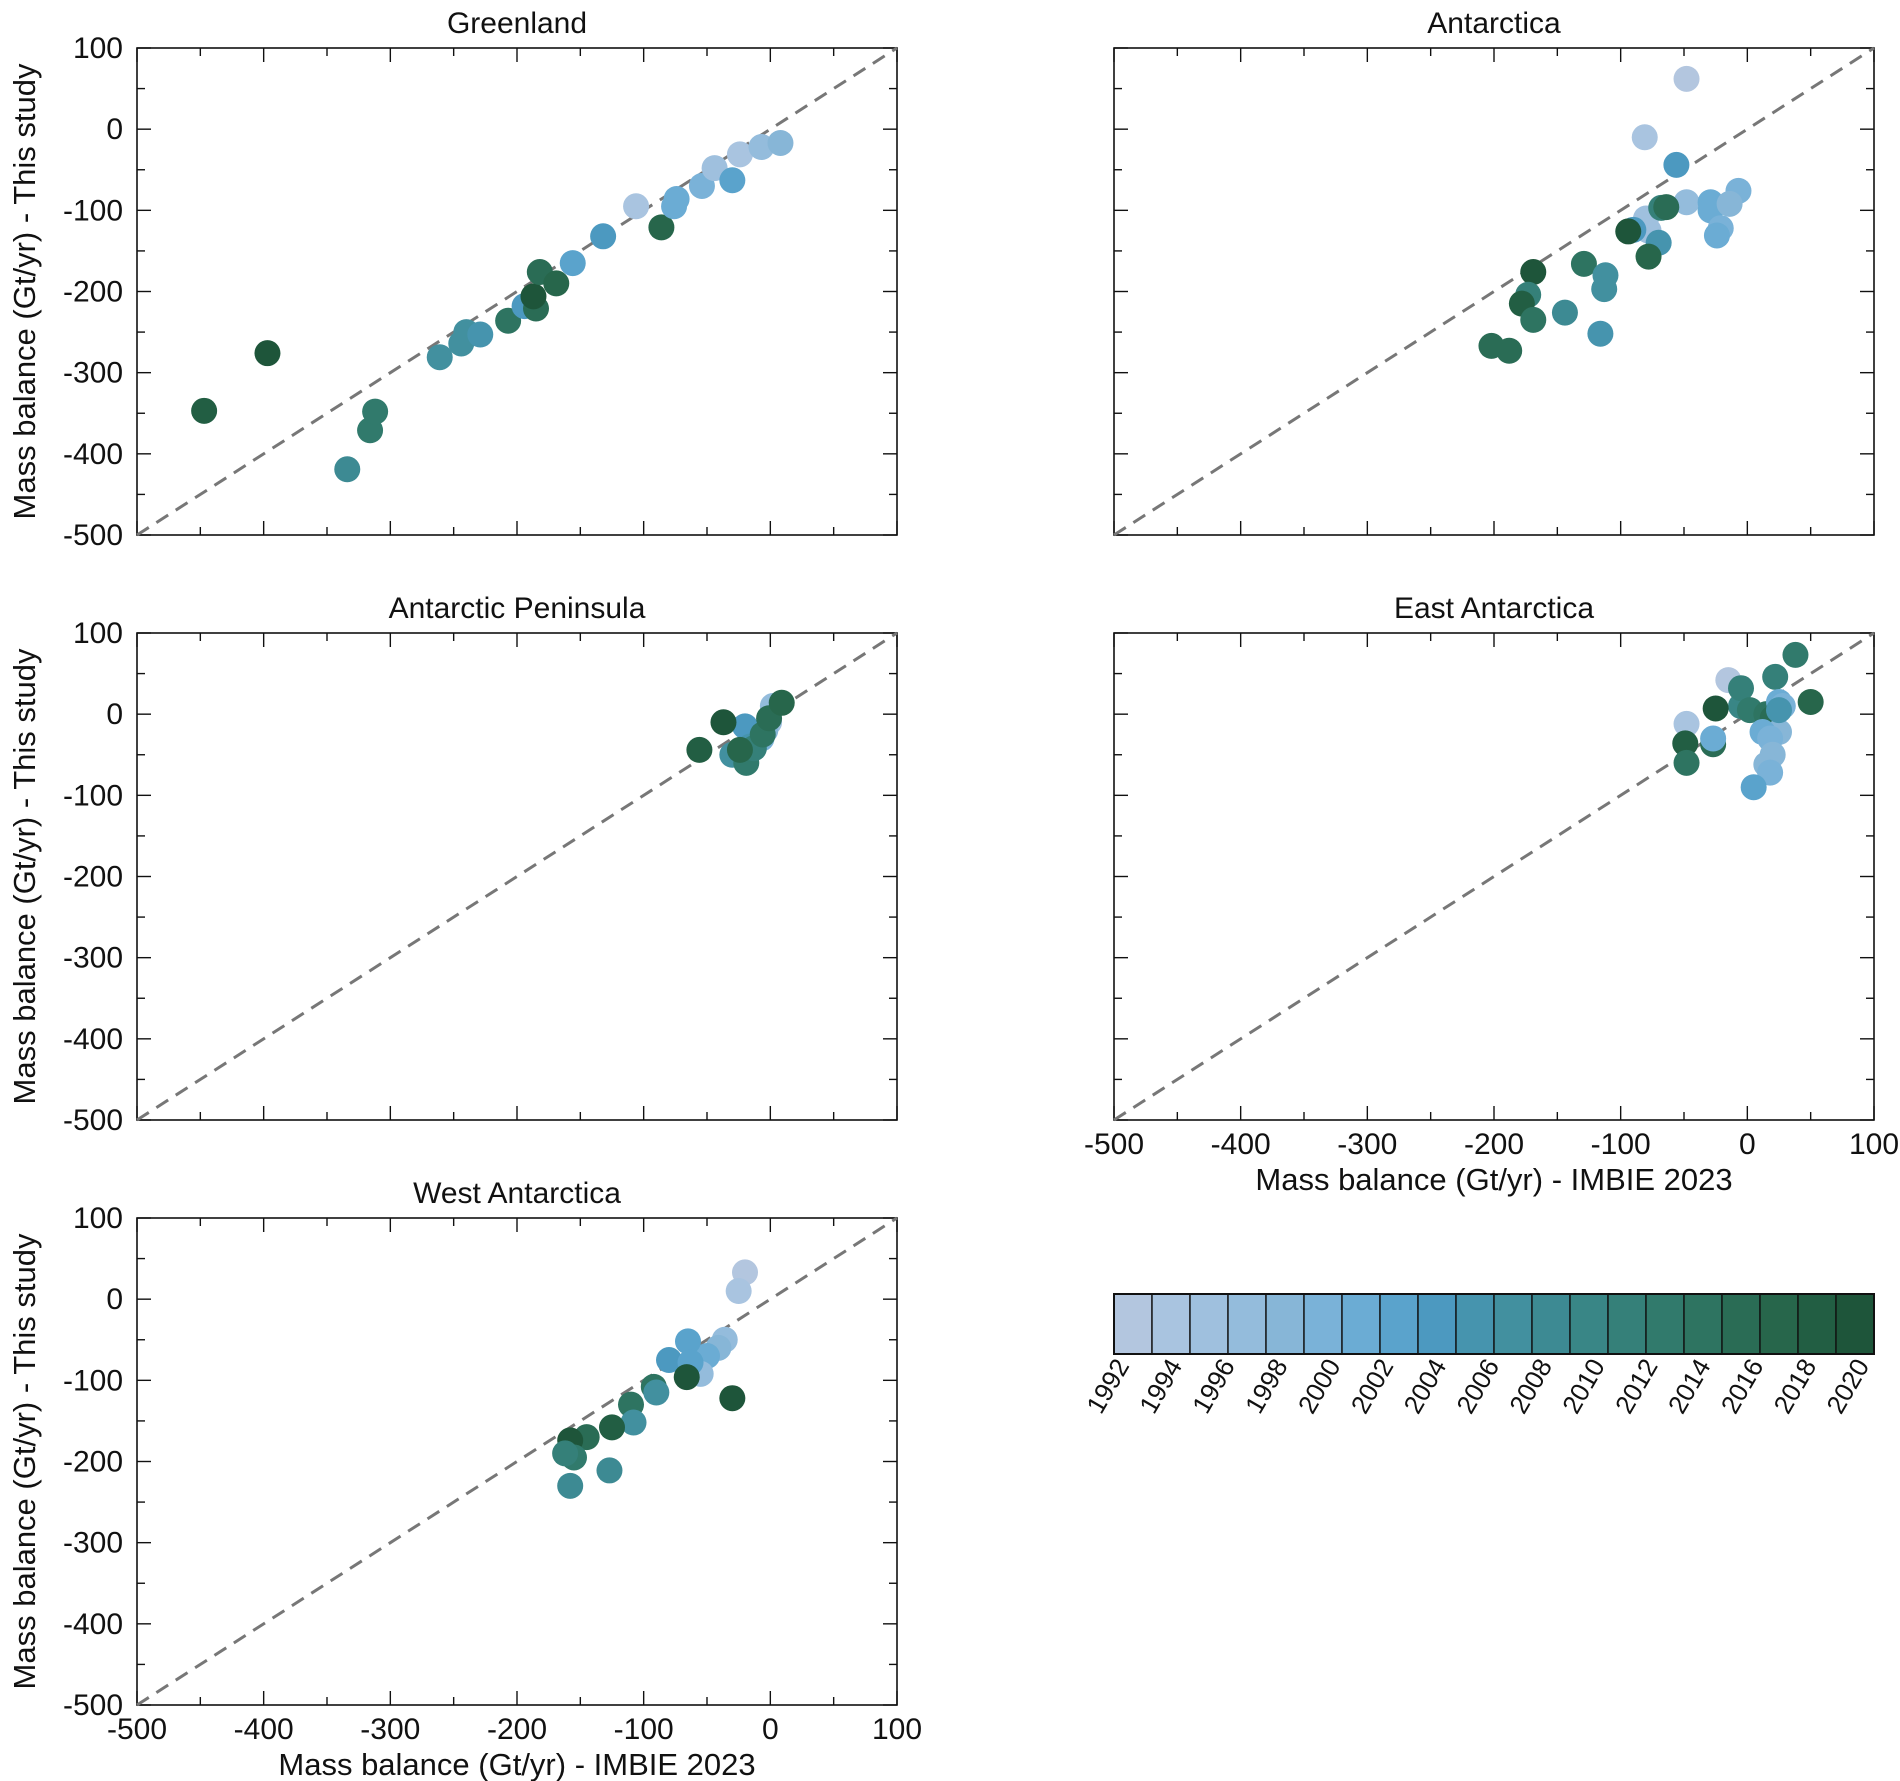  What do you see at coordinates (24, 291) in the screenshot?
I see `y-axis-label: Mass balance (Gt/yr) - This study` at bounding box center [24, 291].